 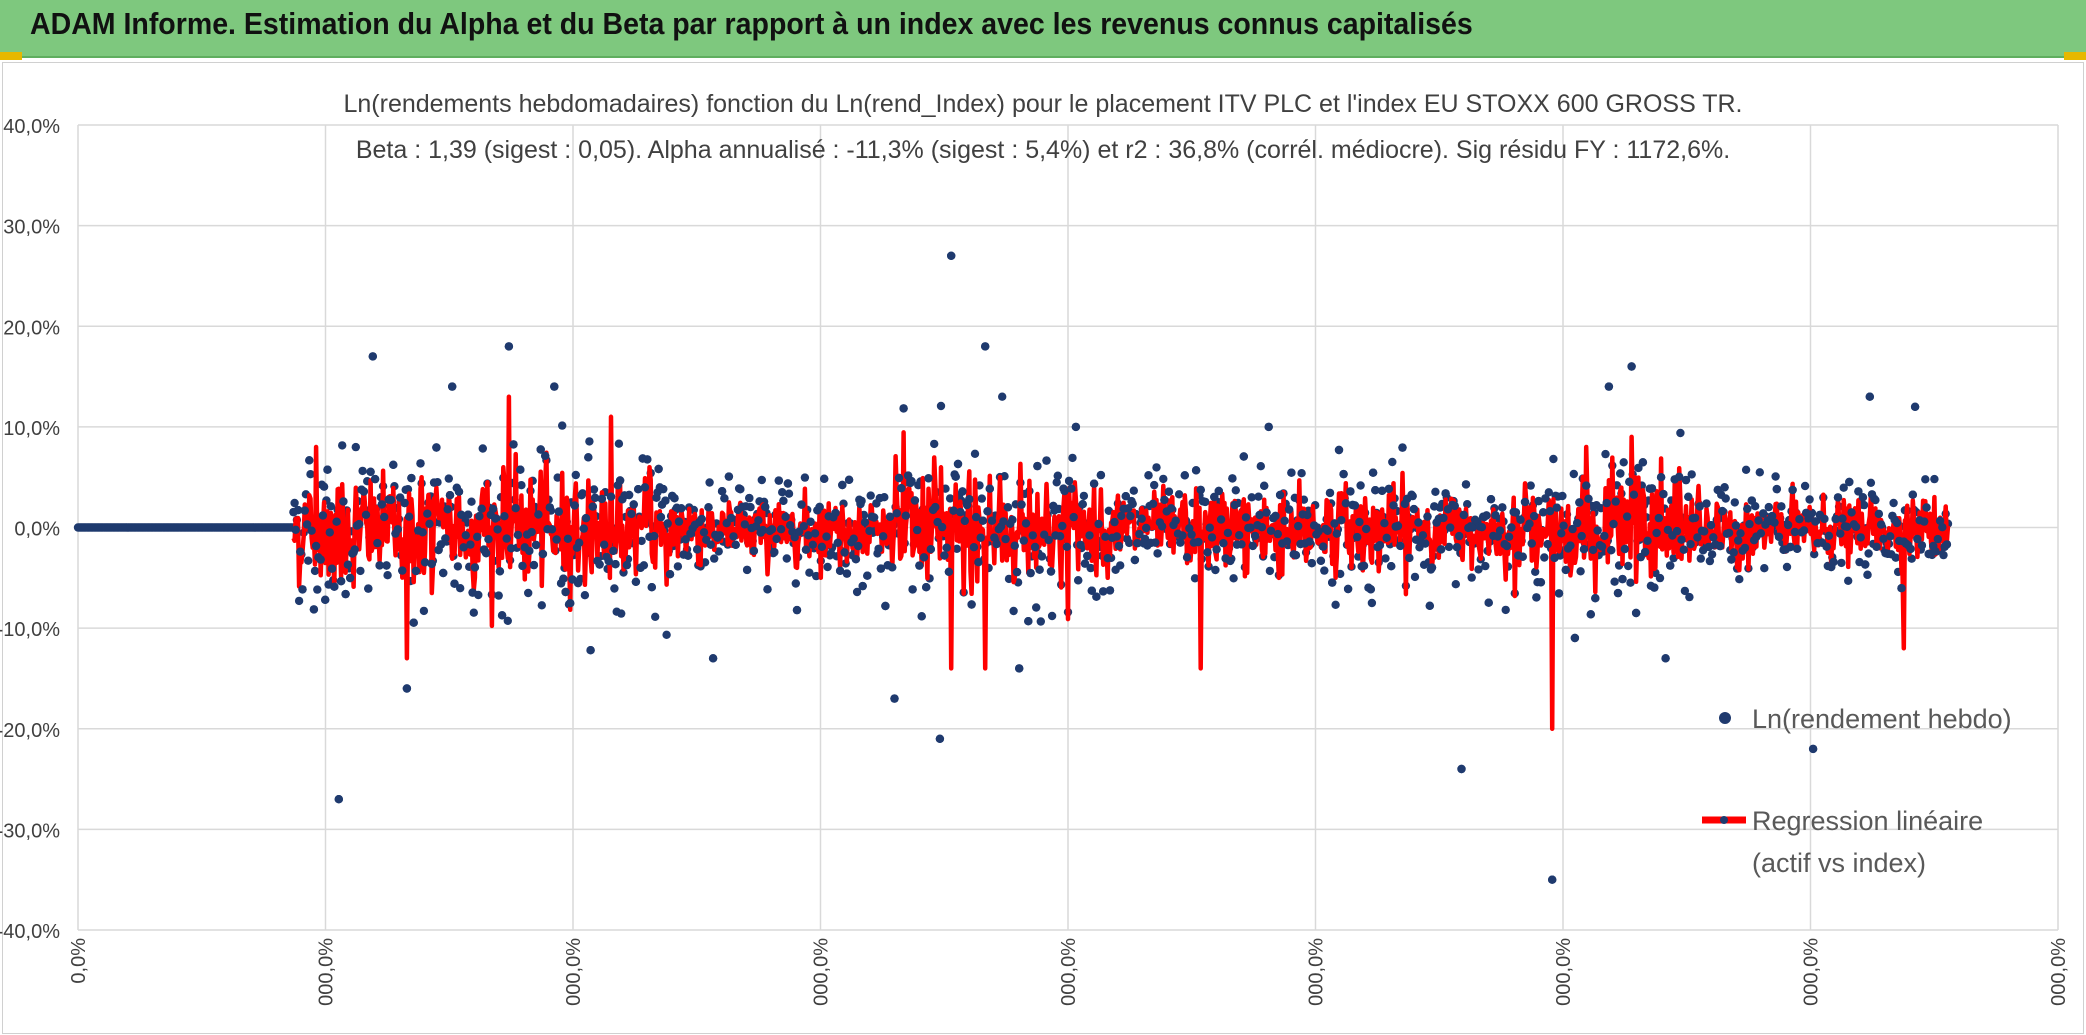 I want to click on corner-marker-right, so click(x=2075, y=56).